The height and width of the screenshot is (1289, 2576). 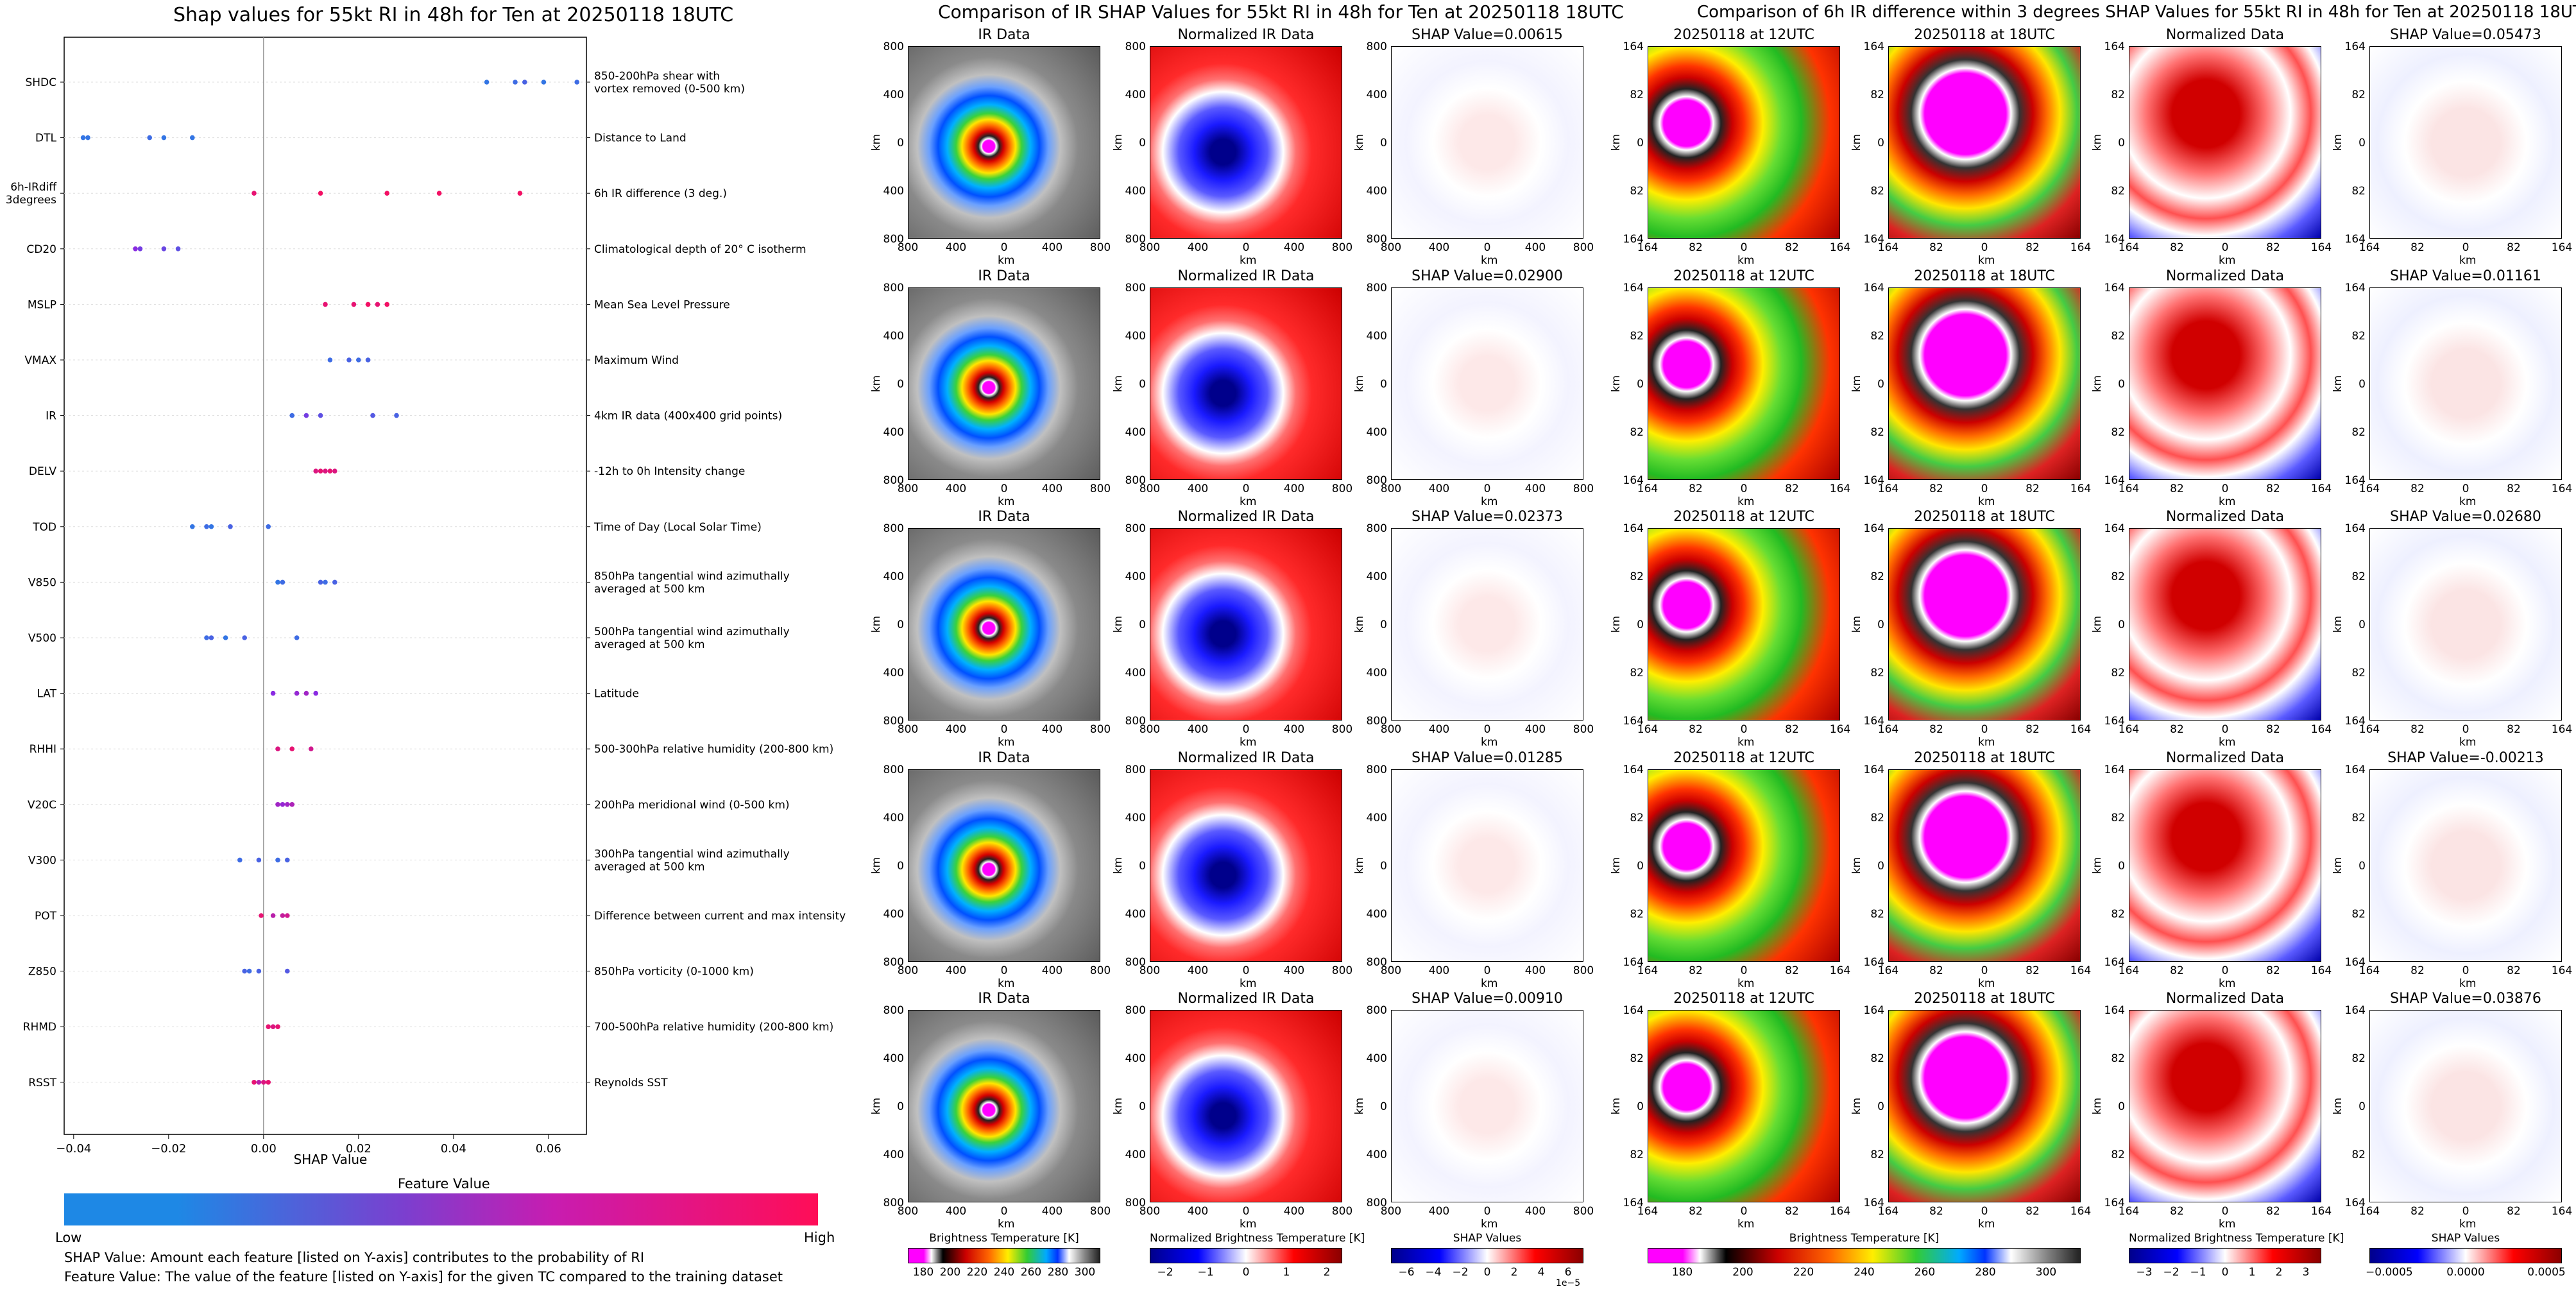 What do you see at coordinates (42, 1083) in the screenshot?
I see `feature-label: RSST` at bounding box center [42, 1083].